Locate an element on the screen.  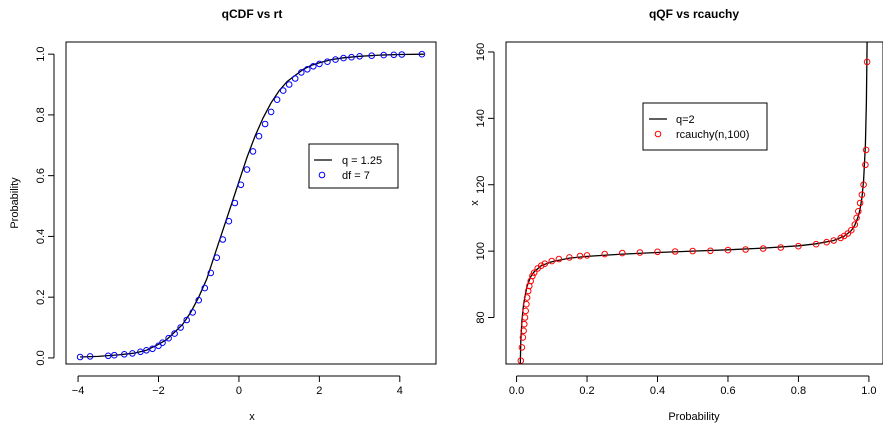
x-tick-label: −2 is located at coordinates (158, 391).